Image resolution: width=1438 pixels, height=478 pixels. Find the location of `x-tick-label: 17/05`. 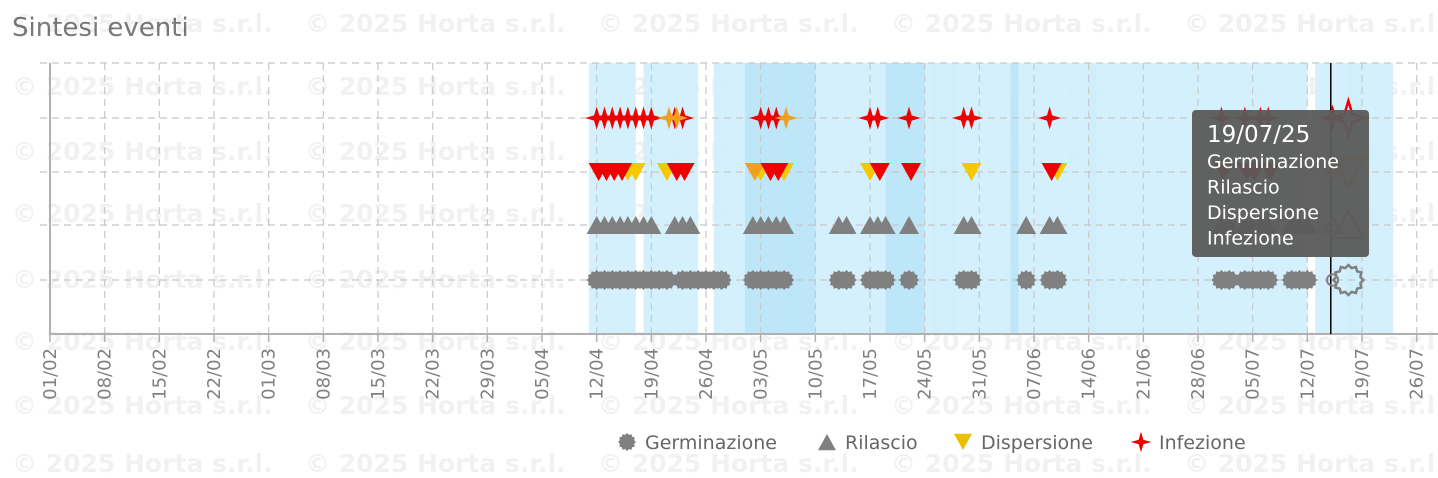

x-tick-label: 17/05 is located at coordinates (870, 374).